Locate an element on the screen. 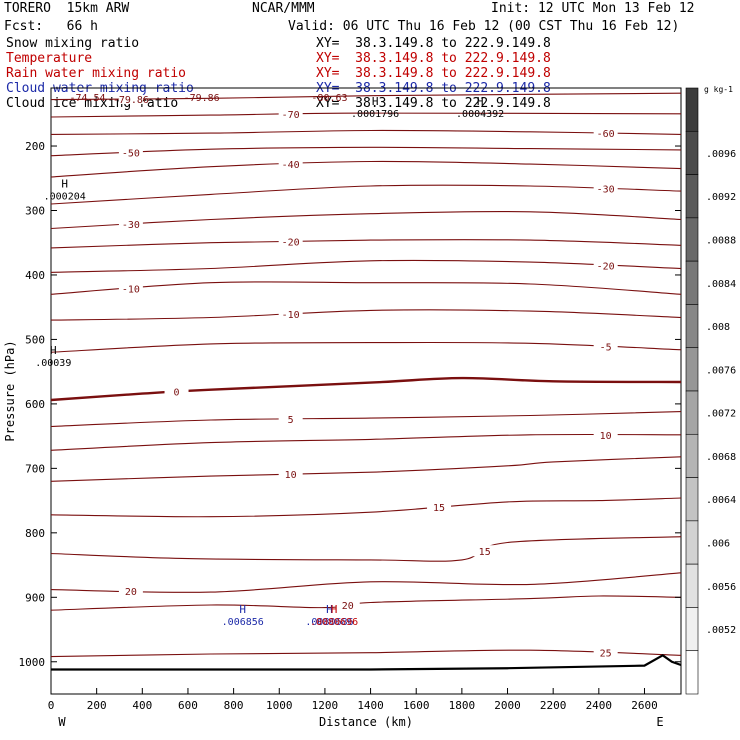  x-tick-label: 400 is located at coordinates (142, 705).